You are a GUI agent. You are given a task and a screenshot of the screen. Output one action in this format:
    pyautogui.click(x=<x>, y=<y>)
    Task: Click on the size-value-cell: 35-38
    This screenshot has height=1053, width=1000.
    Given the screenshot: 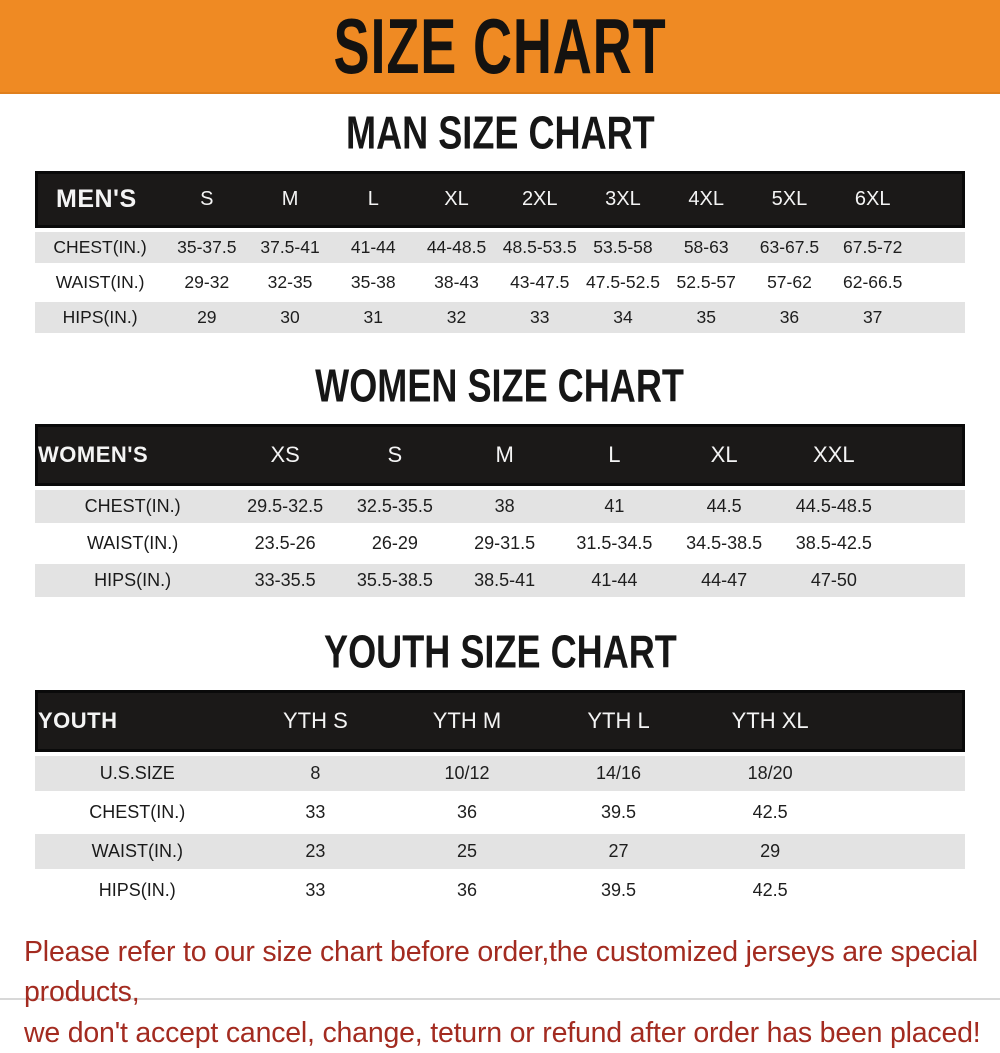 What is the action you would take?
    pyautogui.click(x=373, y=282)
    